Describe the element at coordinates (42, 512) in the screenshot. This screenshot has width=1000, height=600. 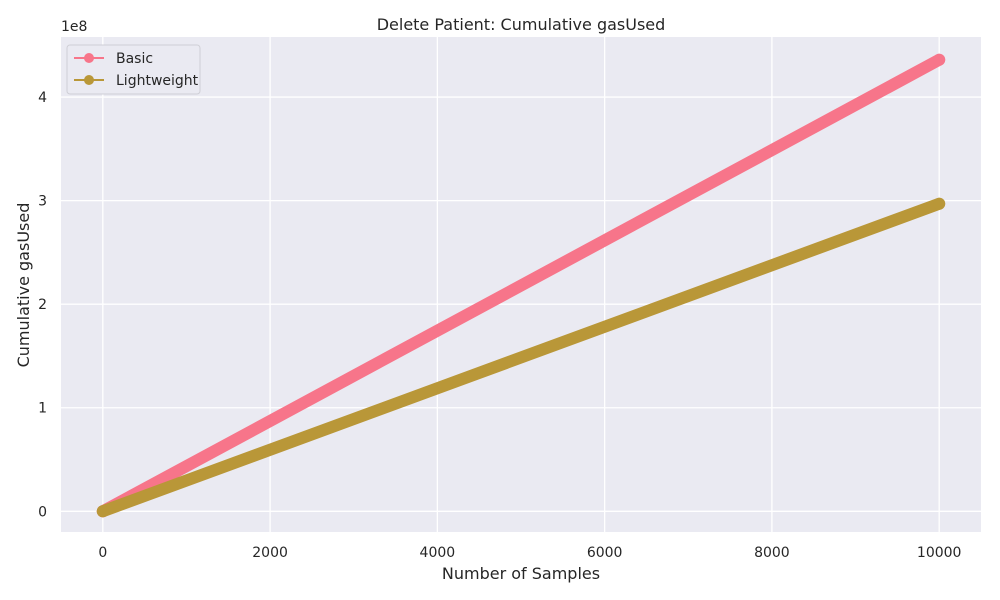
I see `y-tick-label: 0` at that location.